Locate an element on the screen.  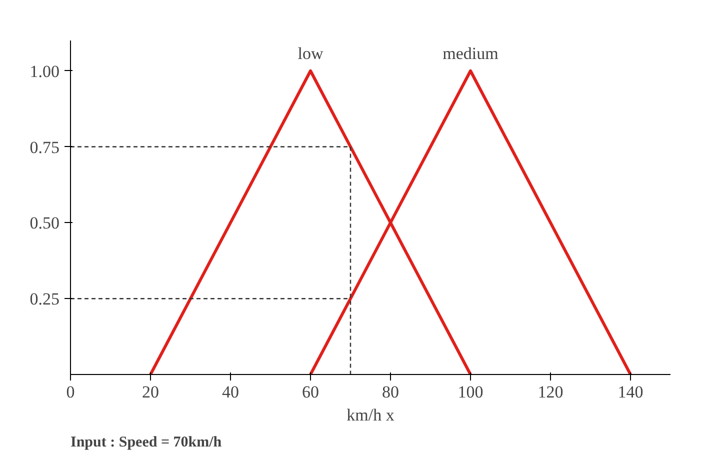
y-tick-label: 0.75 is located at coordinates (45, 147).